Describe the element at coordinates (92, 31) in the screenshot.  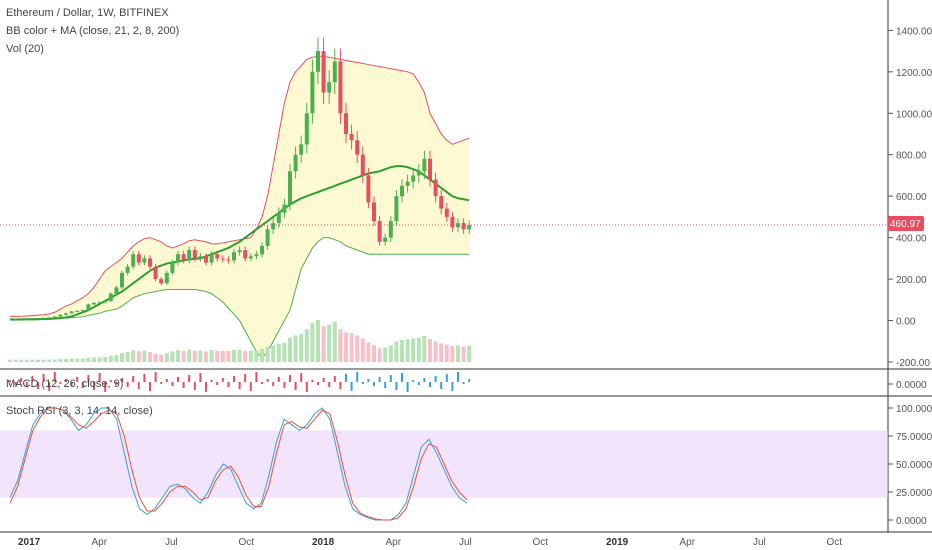
I see `bb-indicator-legend: BB color + MA (close, 21, 2, 8, 200)` at that location.